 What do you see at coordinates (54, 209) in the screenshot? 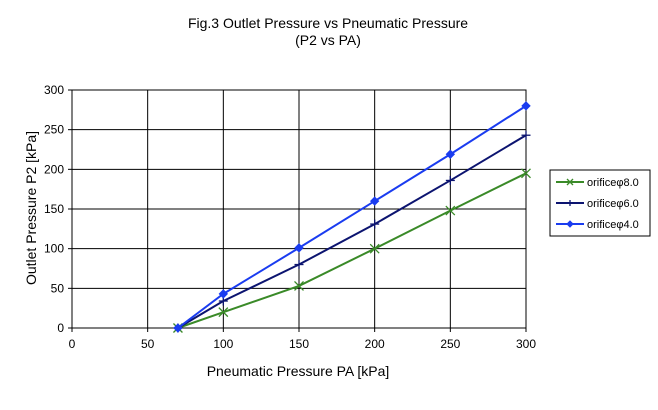
I see `y-tick-label: 150` at bounding box center [54, 209].